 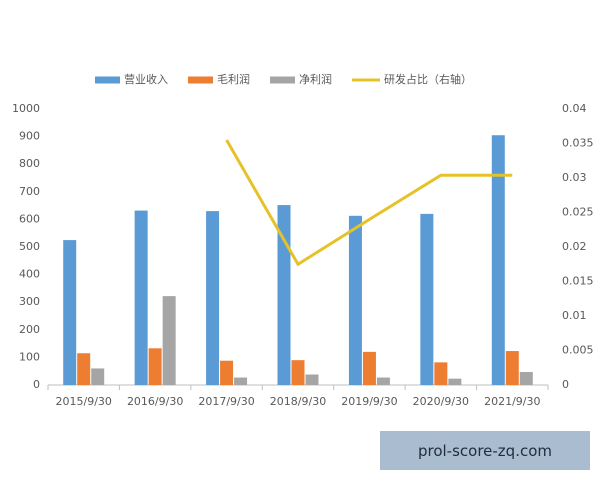 I want to click on y2-tick-label: 0.035, so click(x=578, y=143).